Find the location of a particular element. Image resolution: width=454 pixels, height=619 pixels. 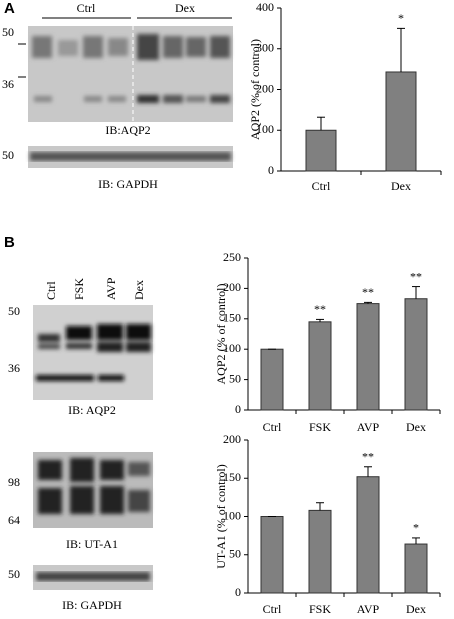

lane-label: AVP is located at coordinates (111, 288).